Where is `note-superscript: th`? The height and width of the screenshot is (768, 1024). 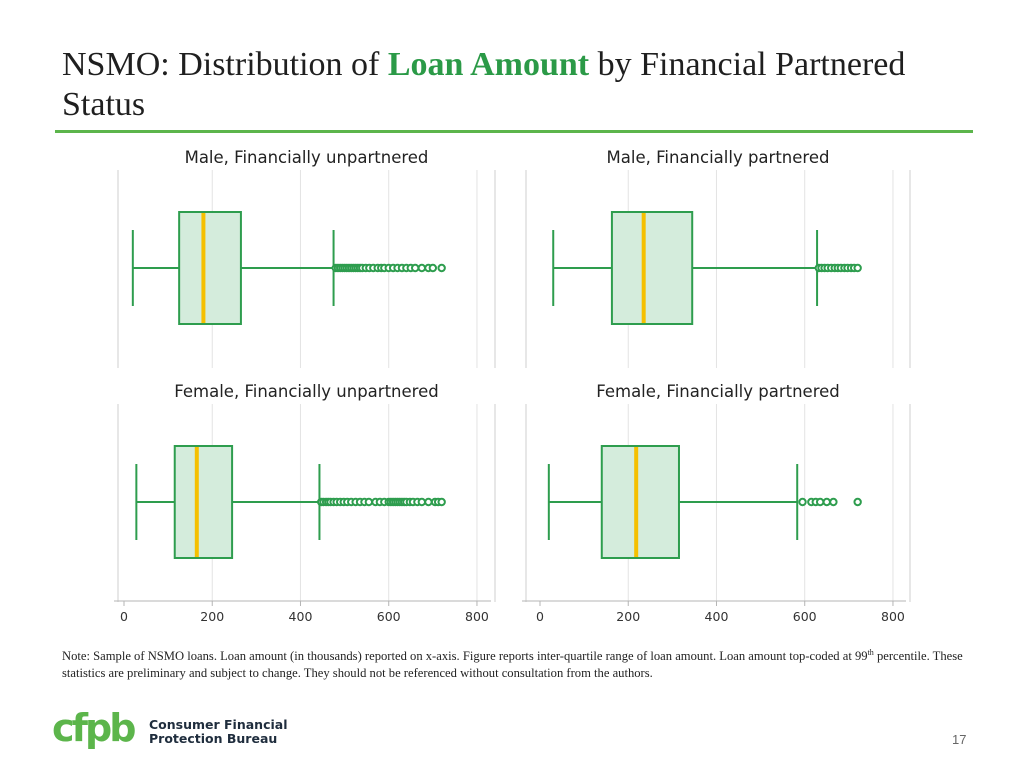
note-superscript: th is located at coordinates (870, 652).